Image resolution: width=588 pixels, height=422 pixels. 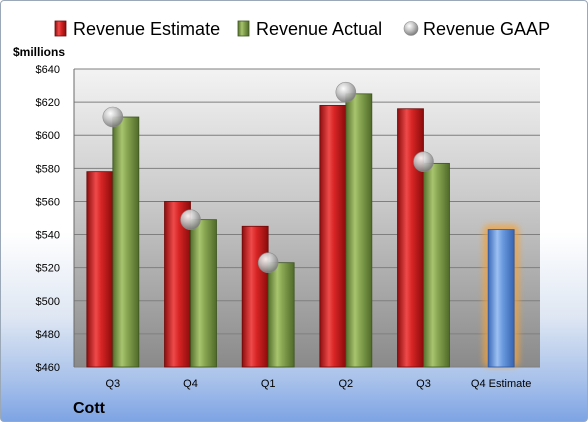 I want to click on legend-item: Revenue Actual, so click(x=309, y=29).